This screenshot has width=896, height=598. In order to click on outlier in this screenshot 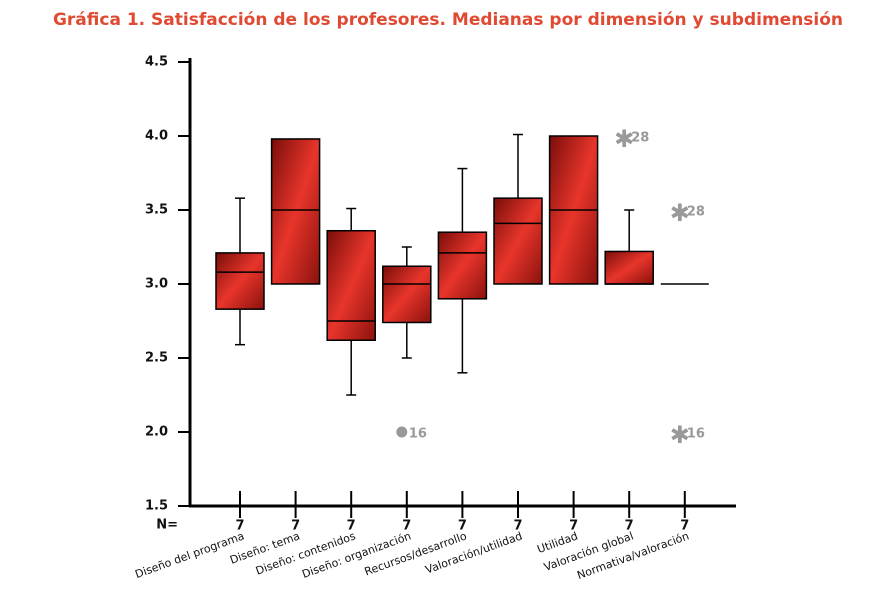, I will do `click(402, 432)`.